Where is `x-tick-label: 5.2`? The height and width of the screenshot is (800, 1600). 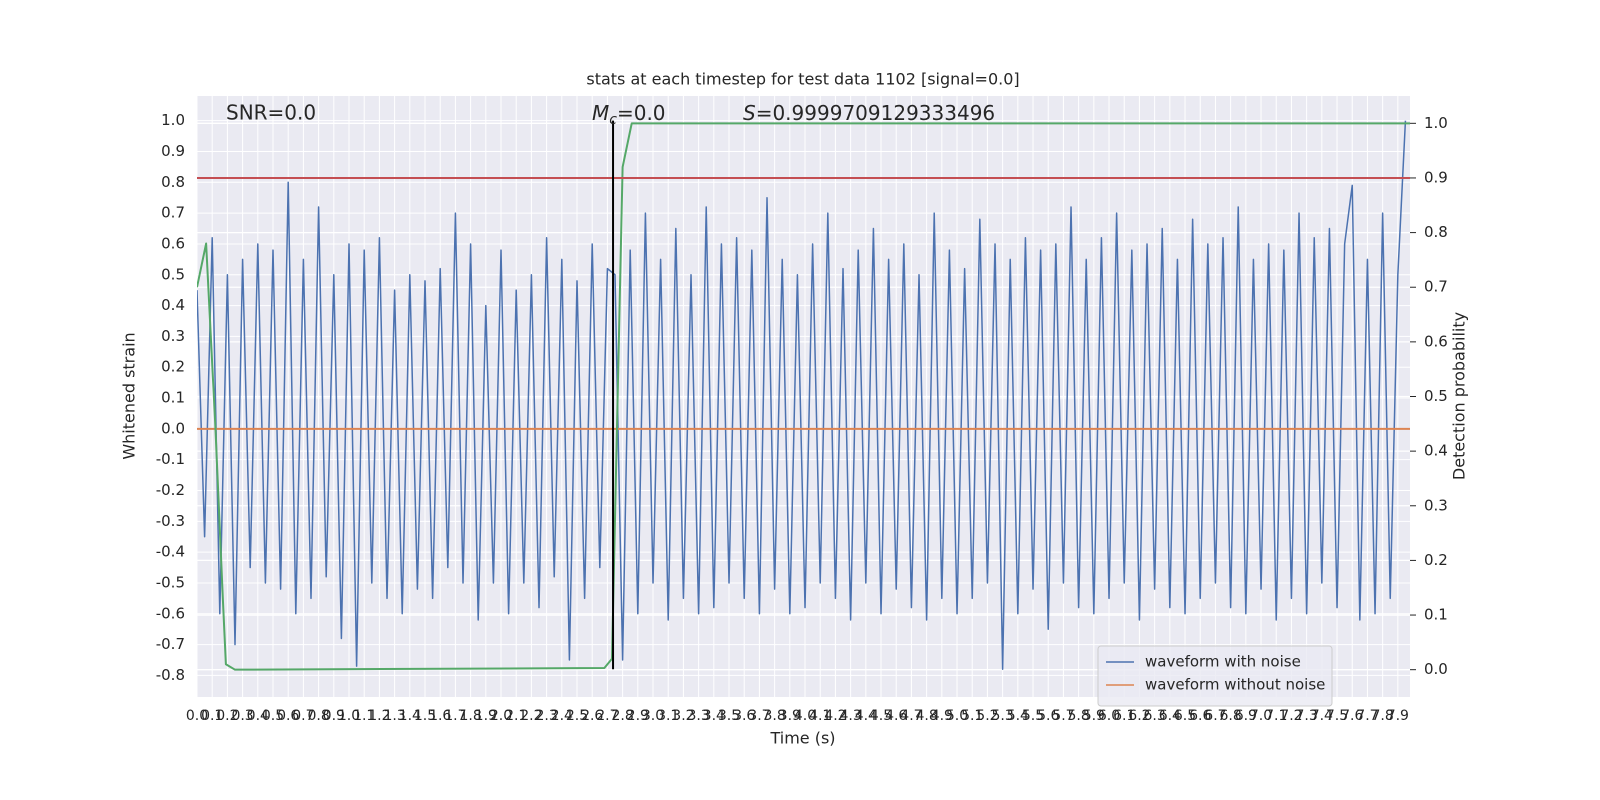 x-tick-label: 5.2 is located at coordinates (987, 716).